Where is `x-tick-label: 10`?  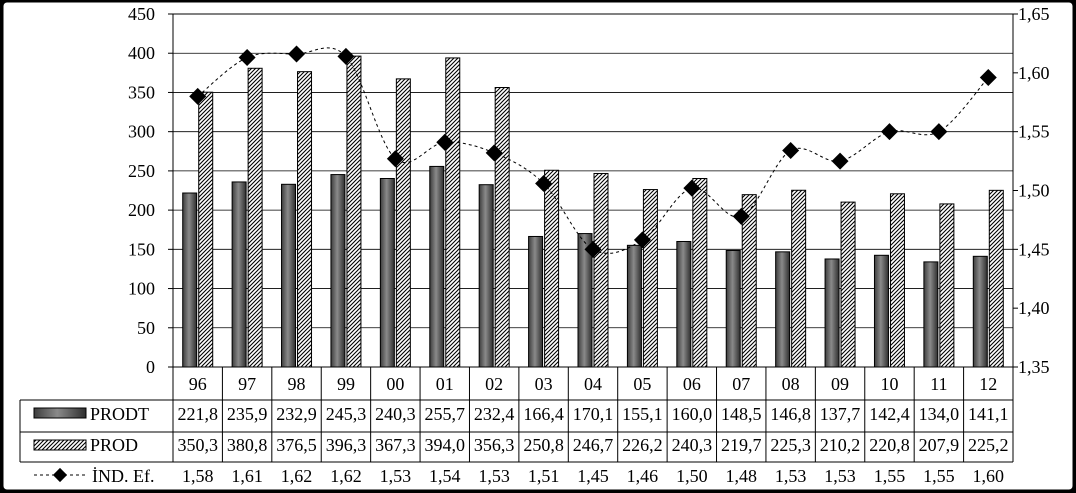
x-tick-label: 10 is located at coordinates (889, 384).